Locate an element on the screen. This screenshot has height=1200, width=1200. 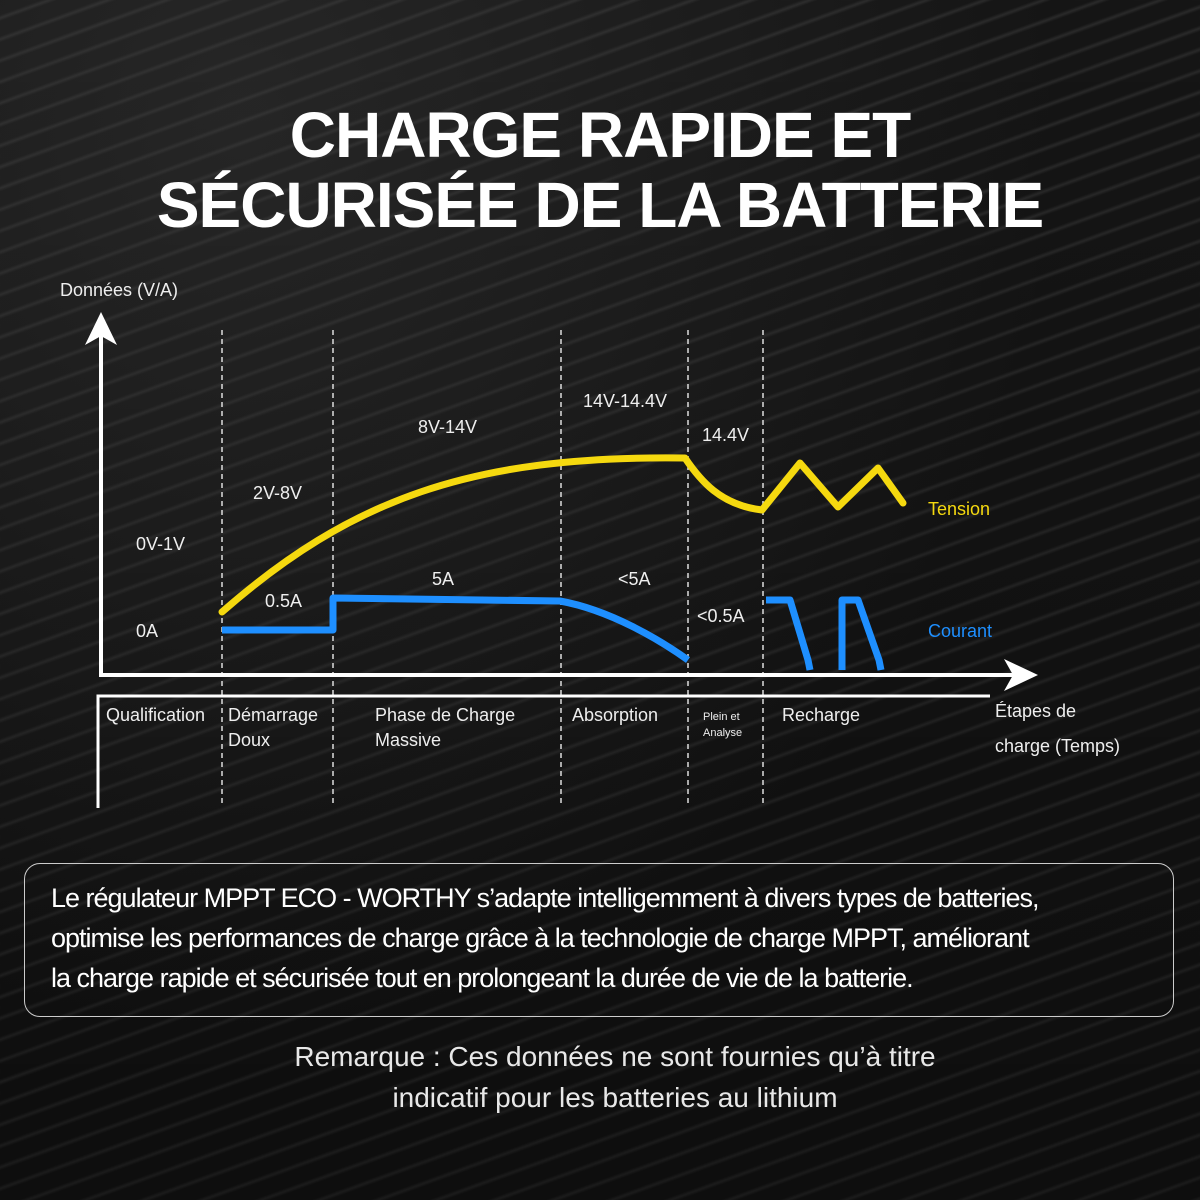
stage-full-analysis: Plein et Analyse is located at coordinates (723, 725).